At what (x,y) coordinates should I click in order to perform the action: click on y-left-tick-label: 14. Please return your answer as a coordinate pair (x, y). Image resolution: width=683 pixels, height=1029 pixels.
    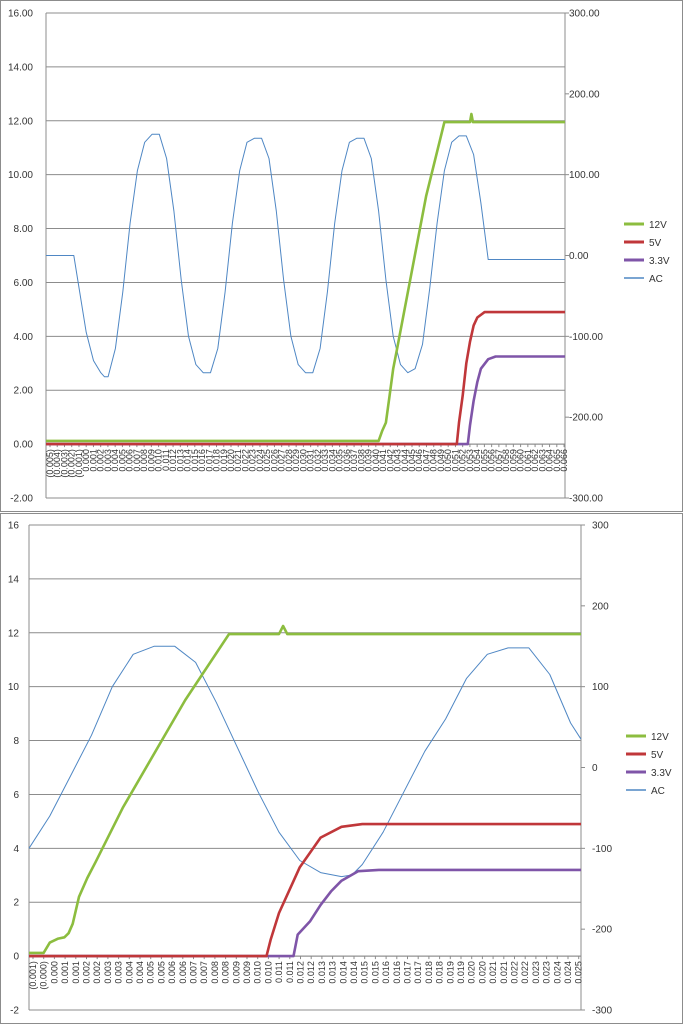
    Looking at the image, I should click on (14, 579).